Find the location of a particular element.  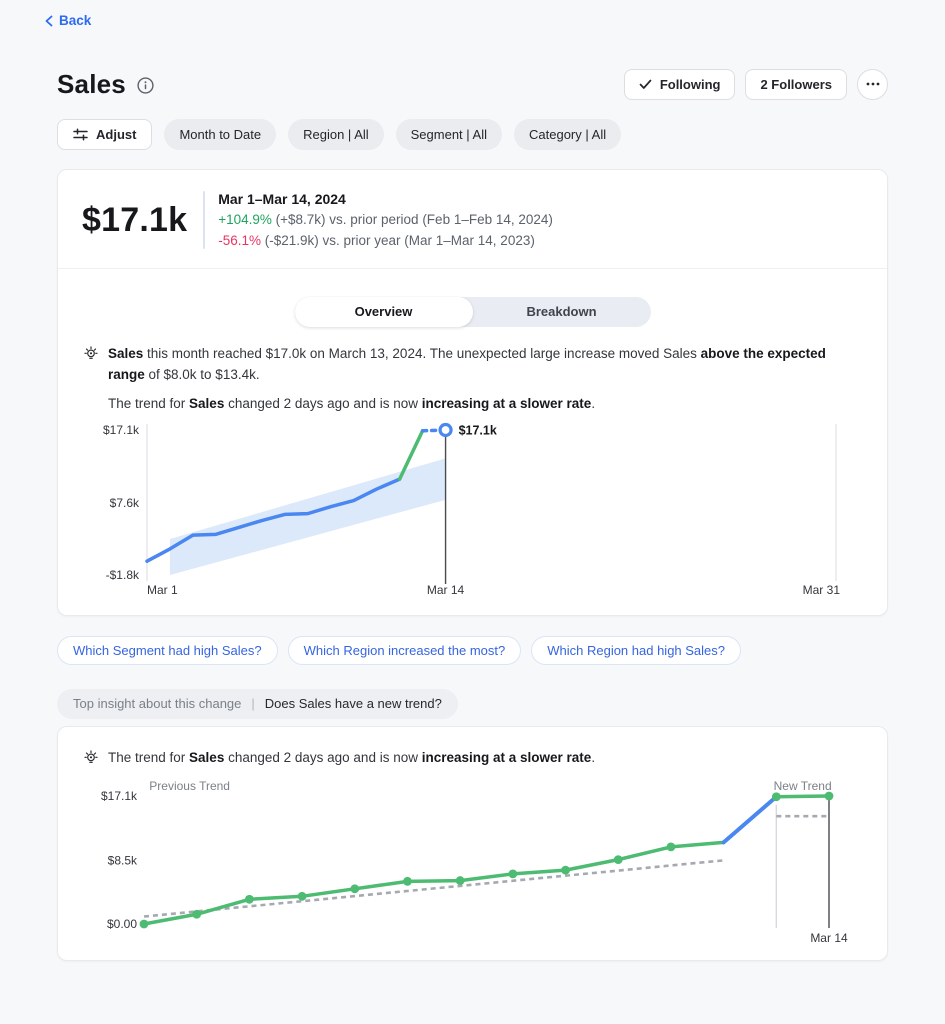

filter-chip-category: Category | All is located at coordinates (568, 134).